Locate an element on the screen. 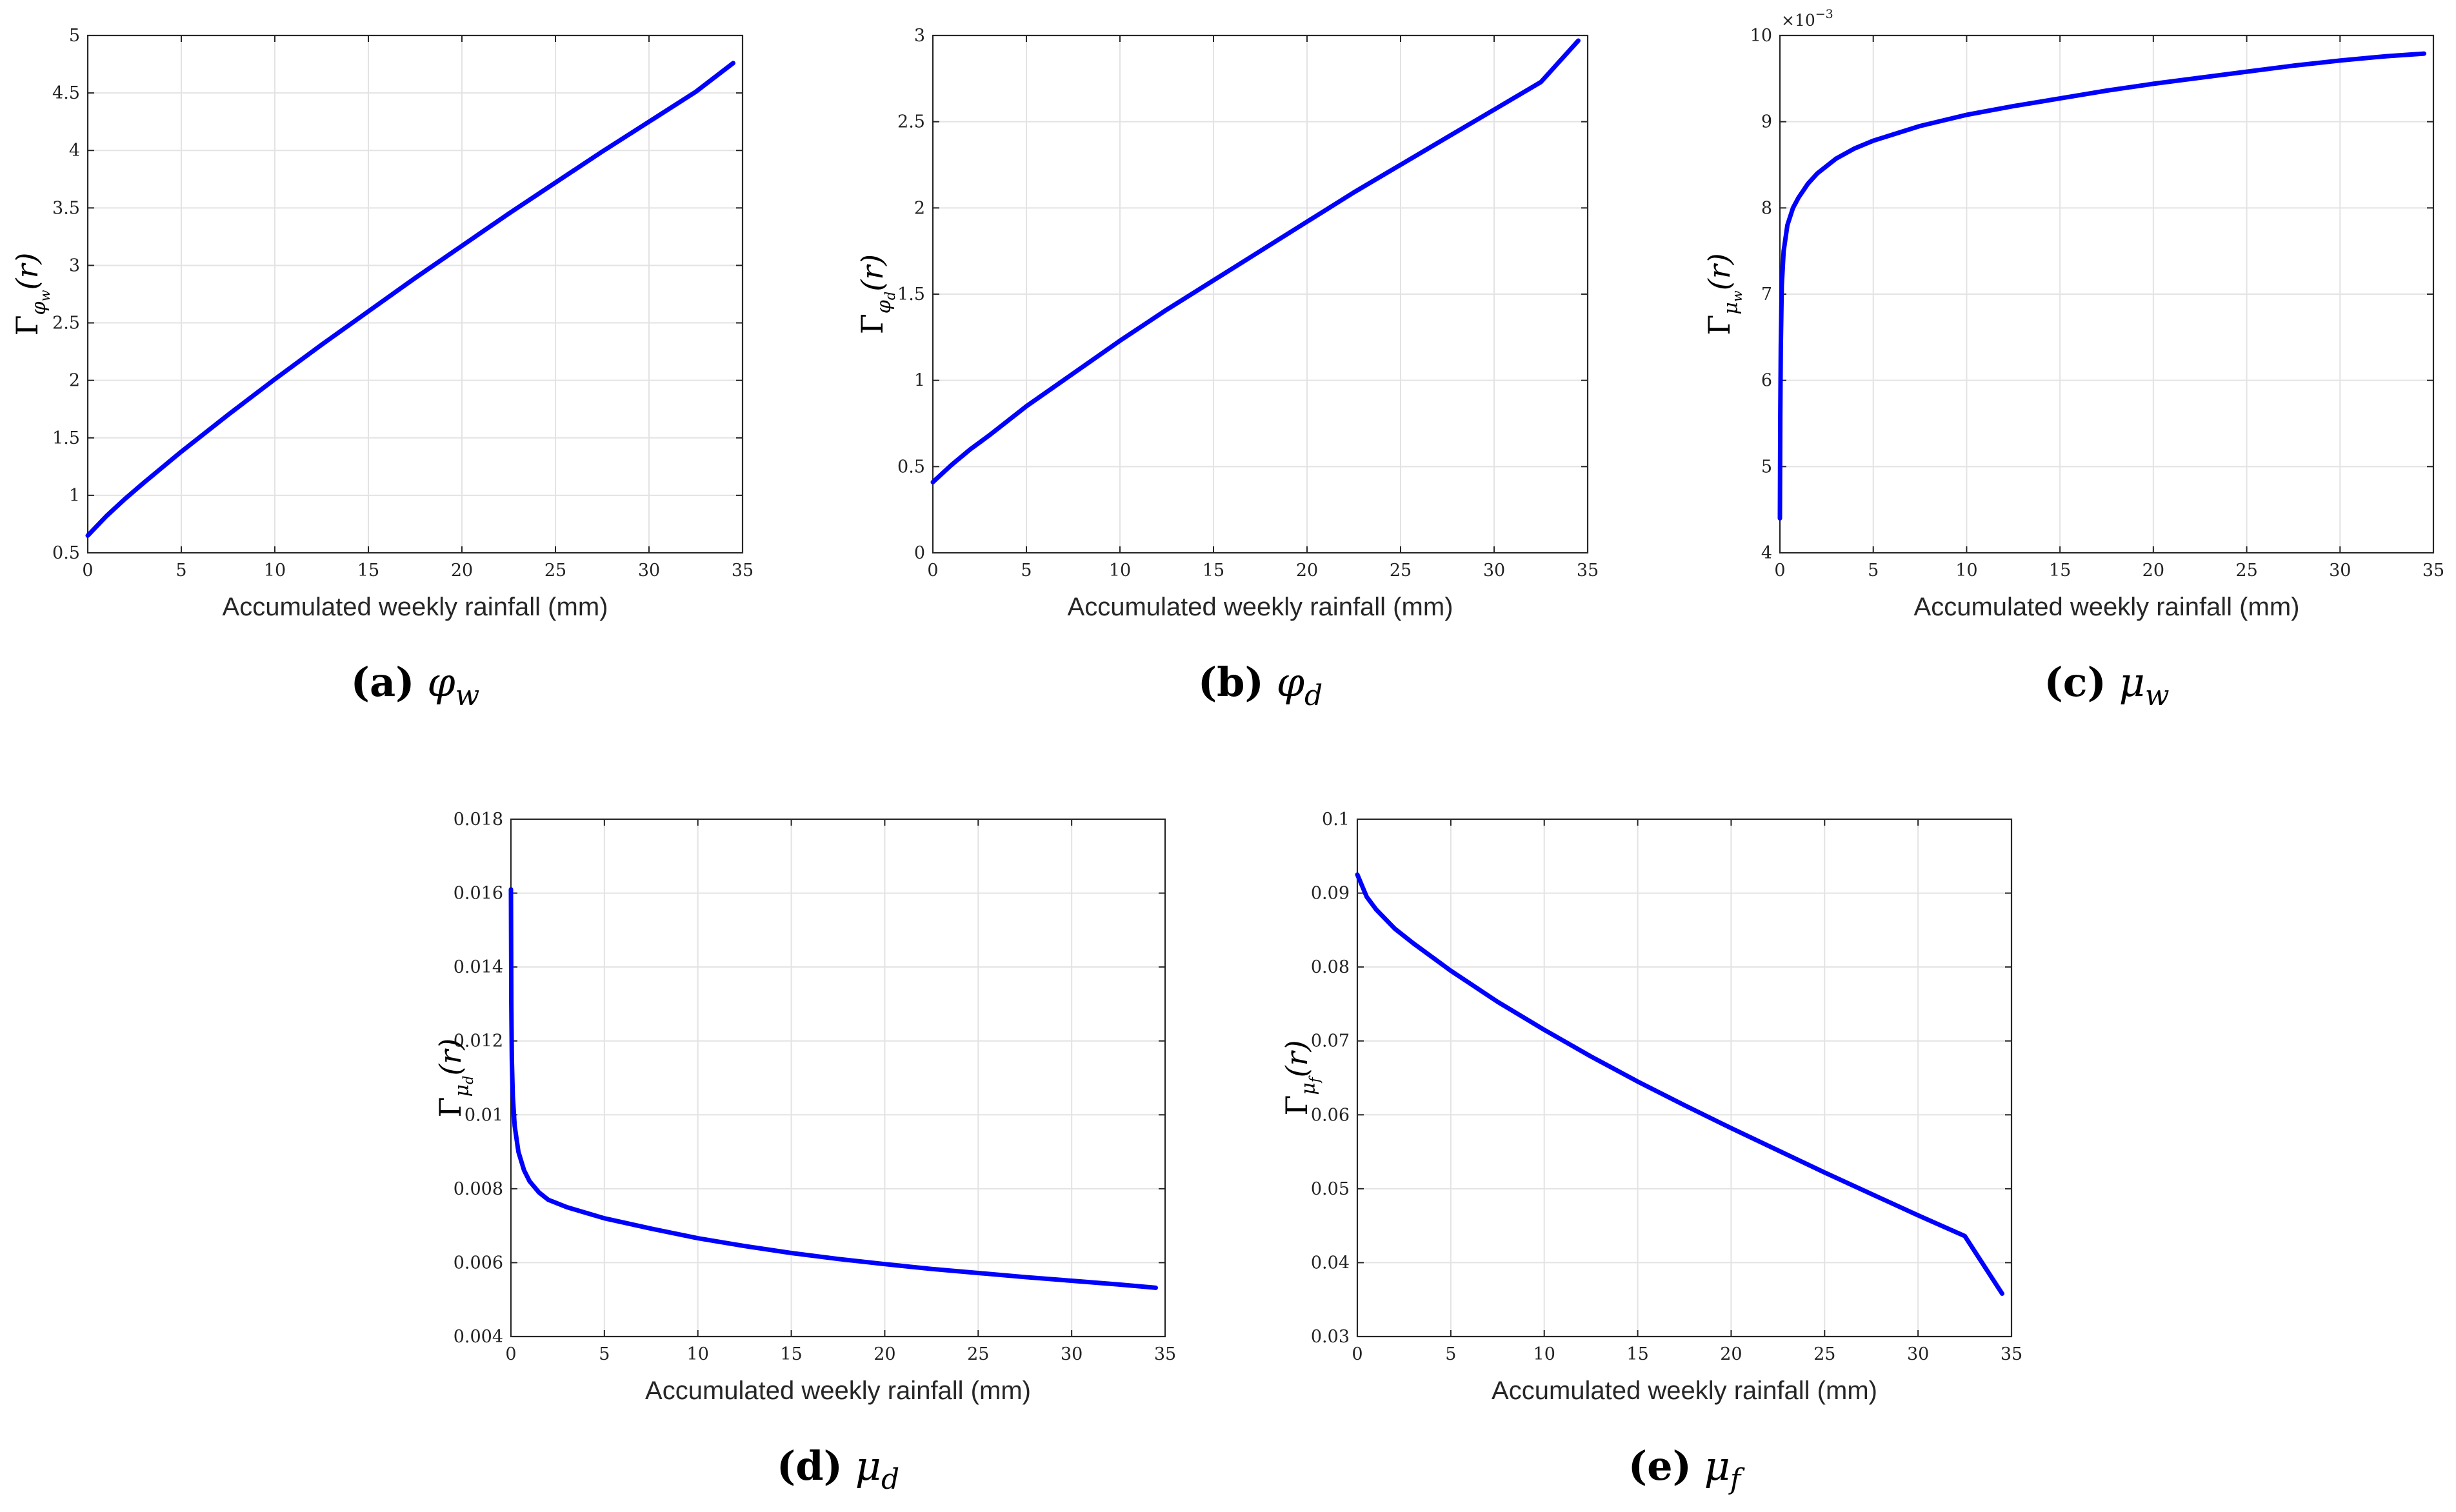 This screenshot has width=2456, height=1512. panel-caption: (b) φd is located at coordinates (1260, 685).